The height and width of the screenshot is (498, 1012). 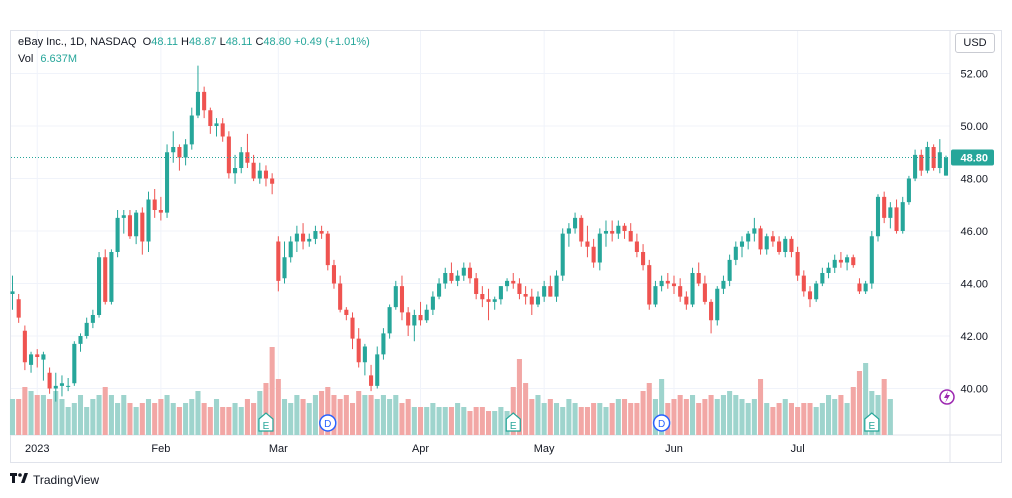 I want to click on dividend-marker-label: D, so click(x=661, y=424).